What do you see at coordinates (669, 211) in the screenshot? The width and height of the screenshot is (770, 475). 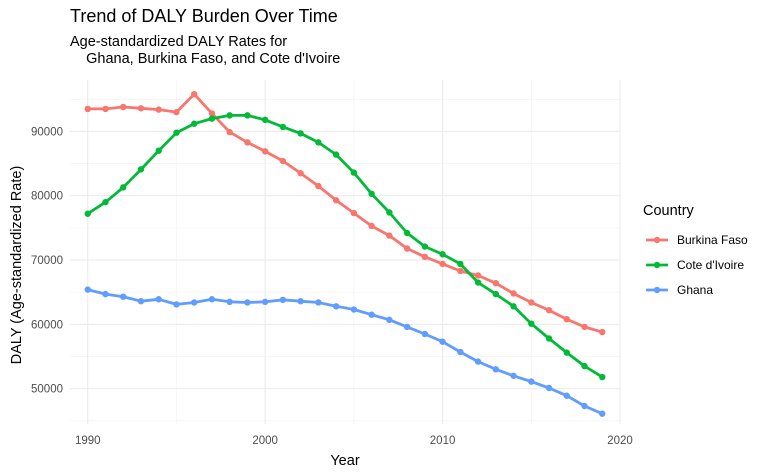 I see `legend-title: Country` at bounding box center [669, 211].